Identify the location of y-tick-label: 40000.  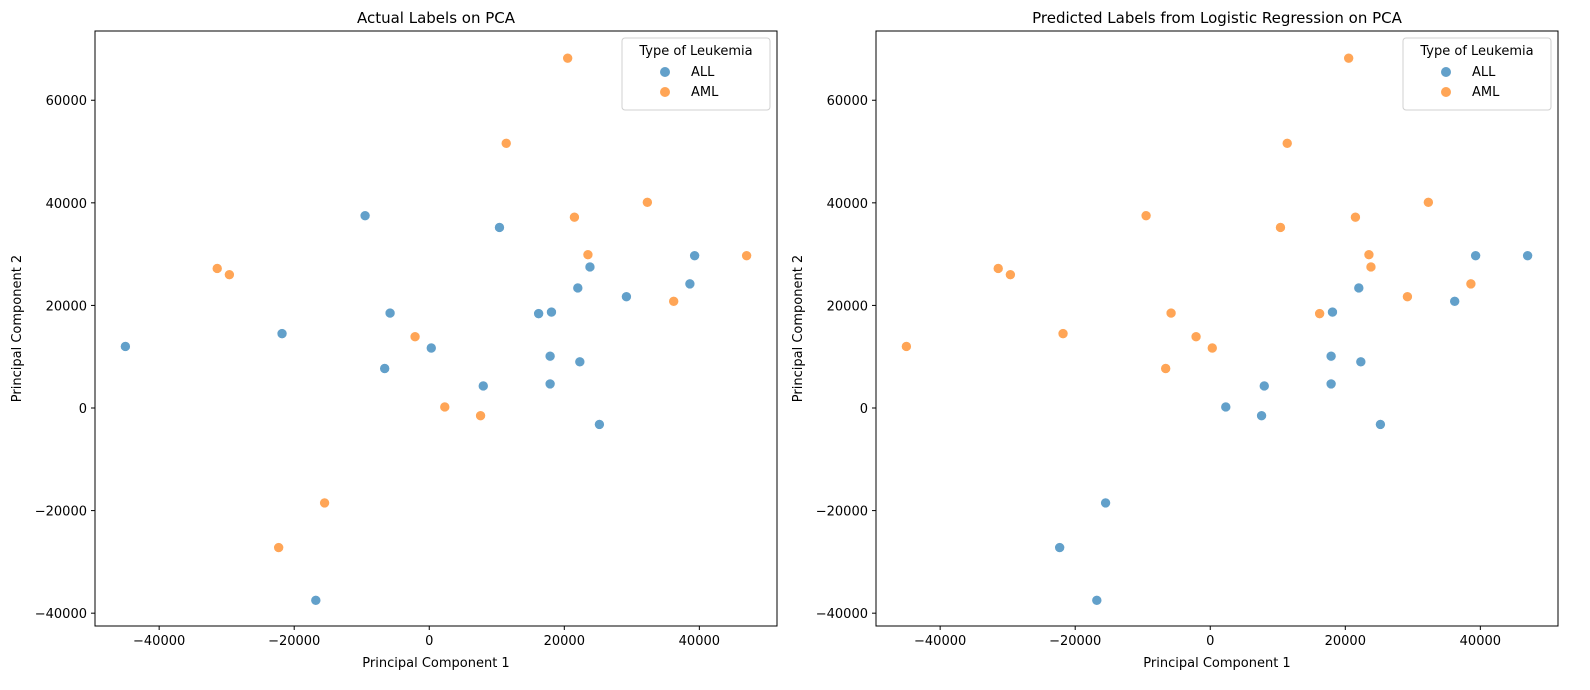
(847, 204).